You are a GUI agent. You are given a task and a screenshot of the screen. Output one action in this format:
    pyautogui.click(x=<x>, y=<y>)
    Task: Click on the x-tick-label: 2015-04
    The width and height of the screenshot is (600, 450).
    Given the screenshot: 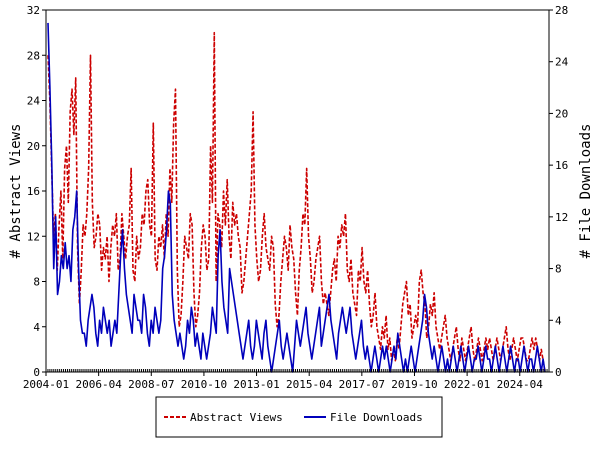 What is the action you would take?
    pyautogui.click(x=309, y=384)
    